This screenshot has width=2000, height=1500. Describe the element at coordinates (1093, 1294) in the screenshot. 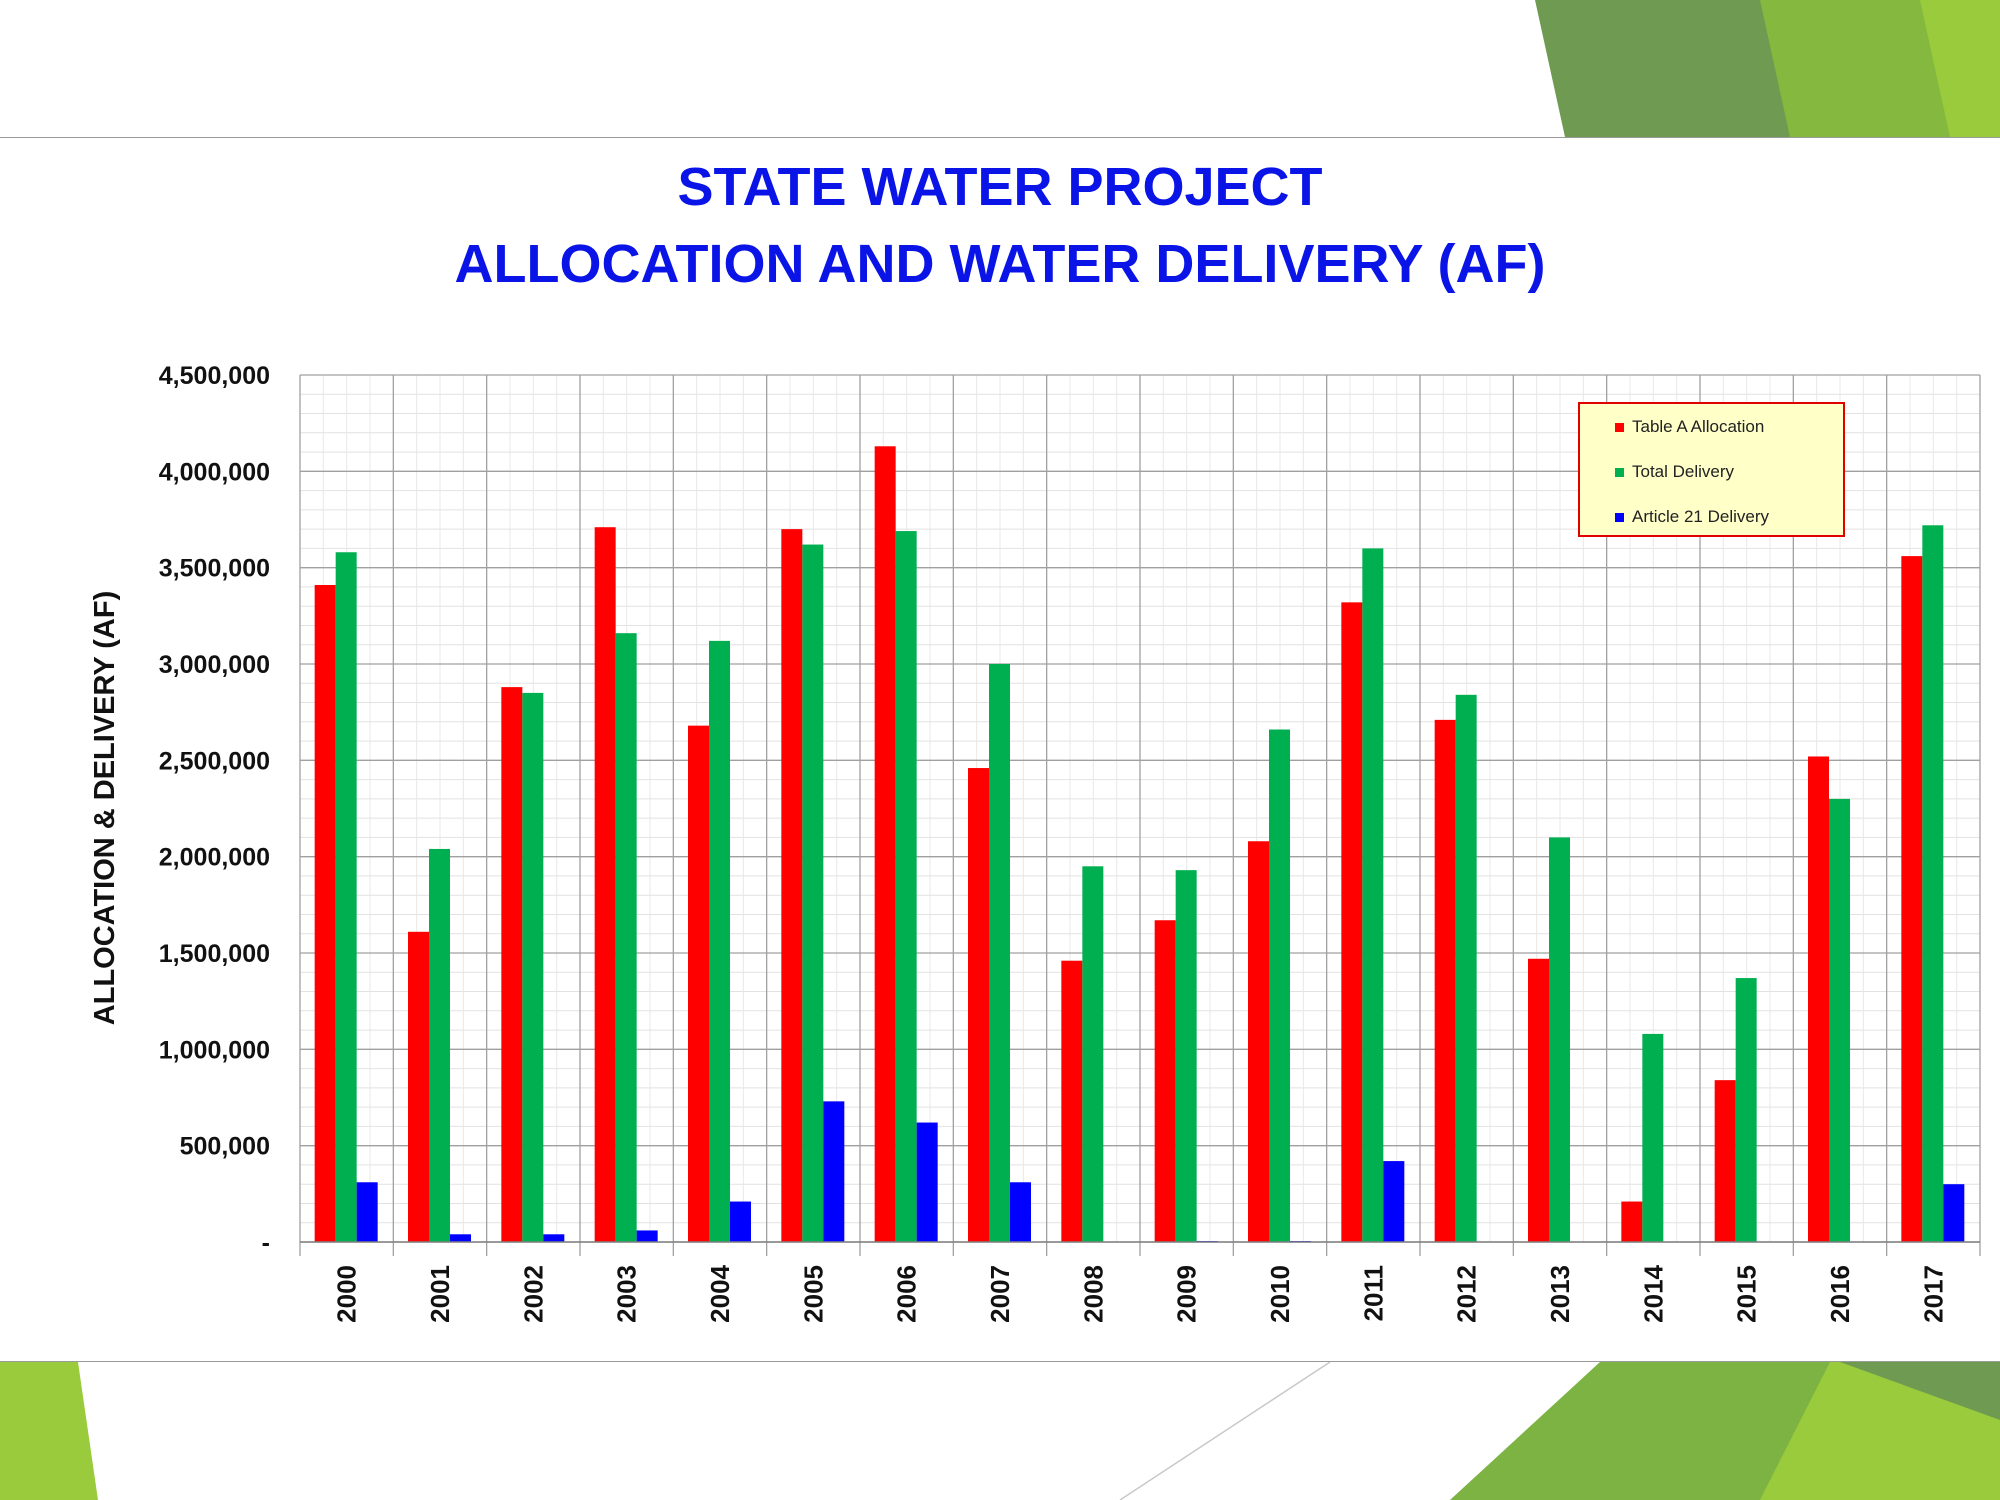

I see `x-tick-label: 2008` at that location.